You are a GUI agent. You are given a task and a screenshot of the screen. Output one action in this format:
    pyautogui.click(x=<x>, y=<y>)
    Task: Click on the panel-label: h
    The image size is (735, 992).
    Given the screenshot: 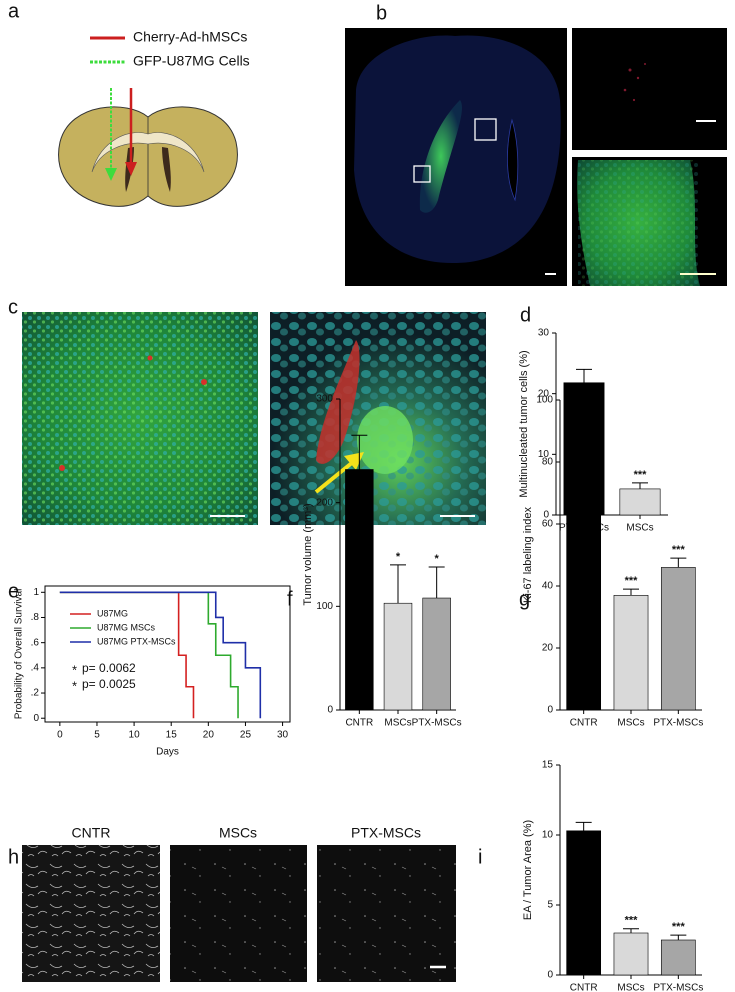 What is the action you would take?
    pyautogui.click(x=13, y=857)
    